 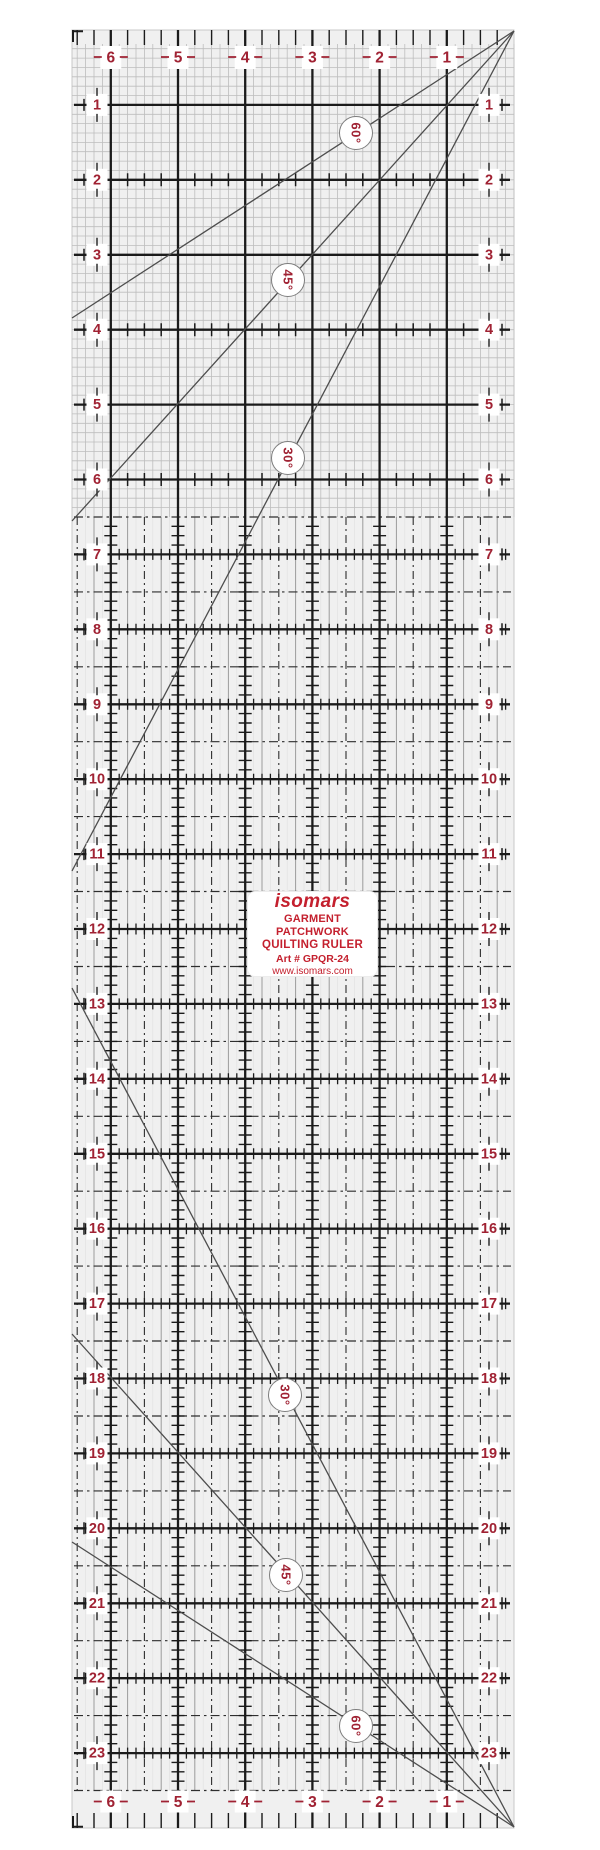 I want to click on top-edge-number-3: 3, so click(x=312, y=58).